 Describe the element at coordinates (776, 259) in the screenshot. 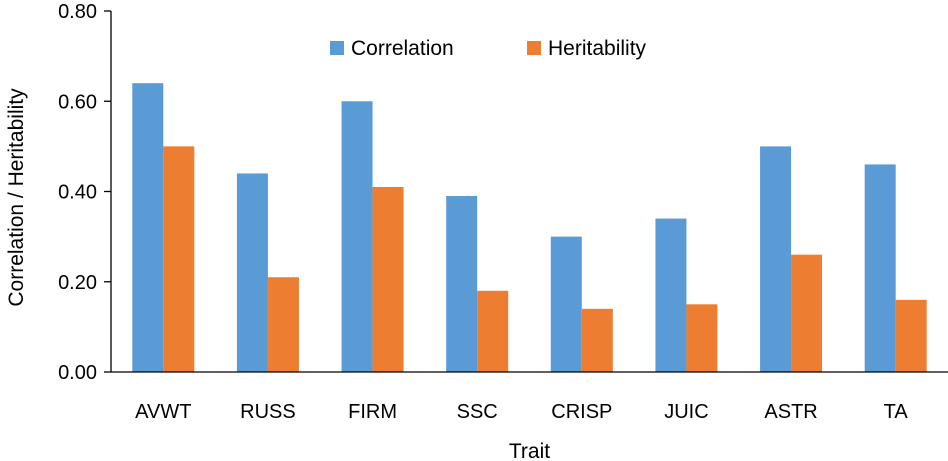

I see `bar-correlation-astr` at that location.